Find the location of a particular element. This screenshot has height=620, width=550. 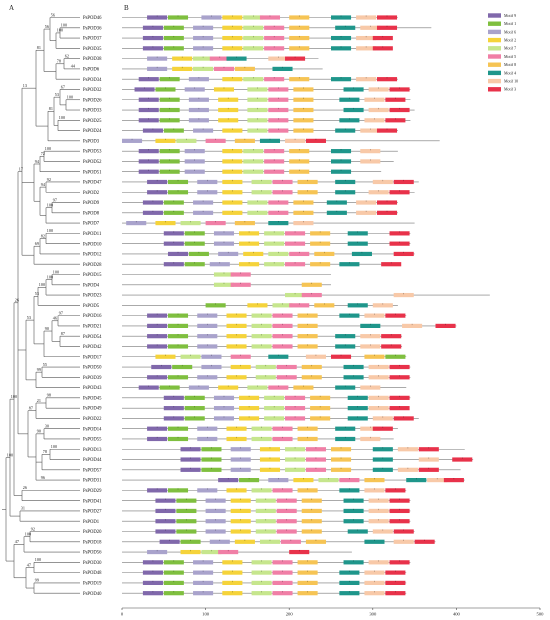

bootstrap-value: 67 is located at coordinates (63, 86).